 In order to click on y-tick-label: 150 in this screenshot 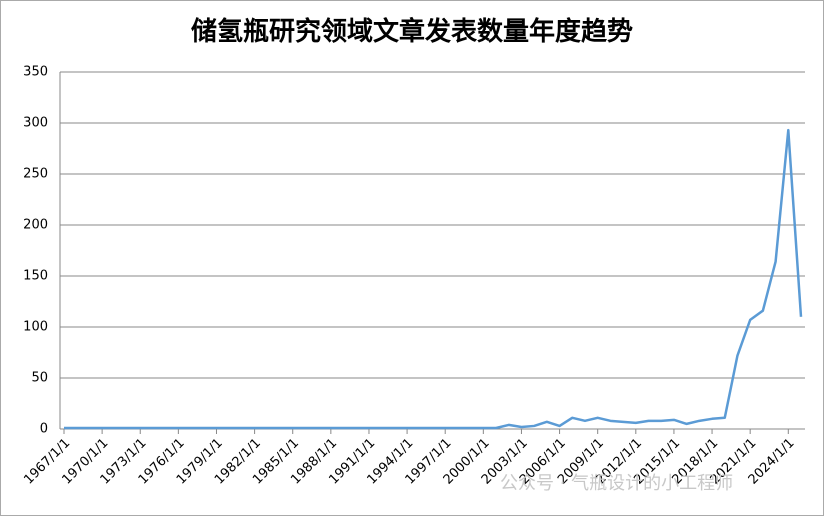, I will do `click(35, 276)`.